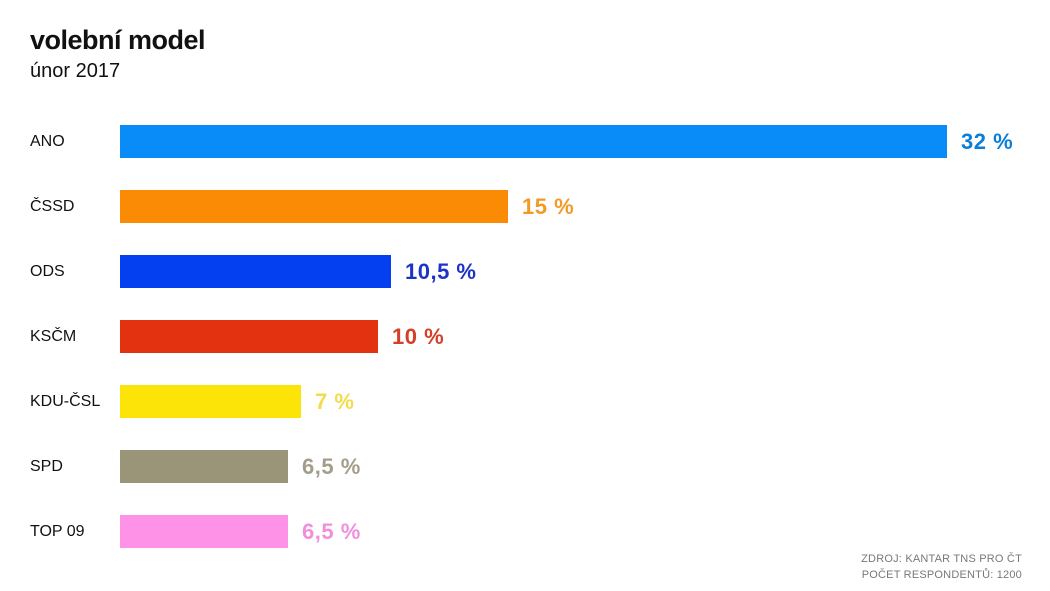  Describe the element at coordinates (53, 336) in the screenshot. I see `bar-category-label: KSČM` at that location.